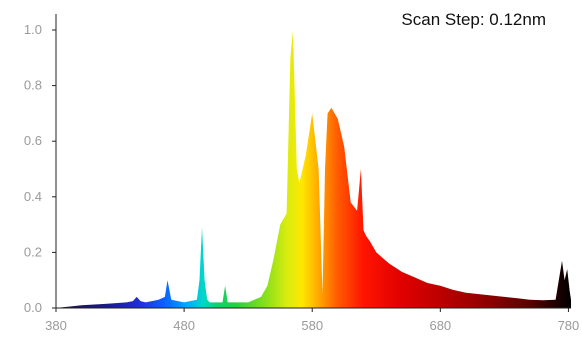 The height and width of the screenshot is (341, 582). What do you see at coordinates (473, 19) in the screenshot?
I see `scan-step-annotation: Scan Step: 0.12nm` at bounding box center [473, 19].